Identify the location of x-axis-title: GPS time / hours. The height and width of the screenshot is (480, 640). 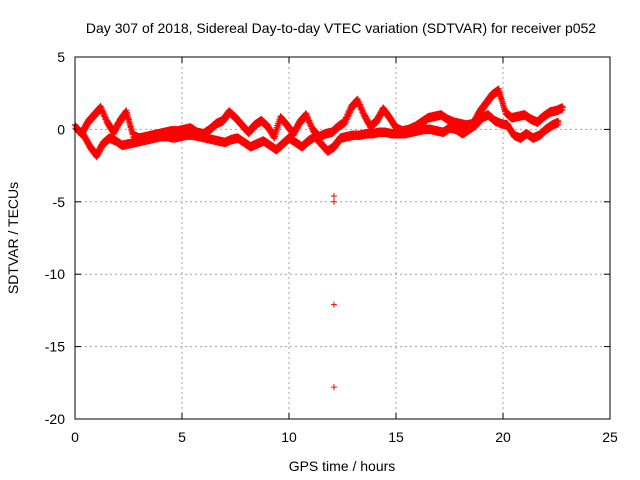
(342, 466).